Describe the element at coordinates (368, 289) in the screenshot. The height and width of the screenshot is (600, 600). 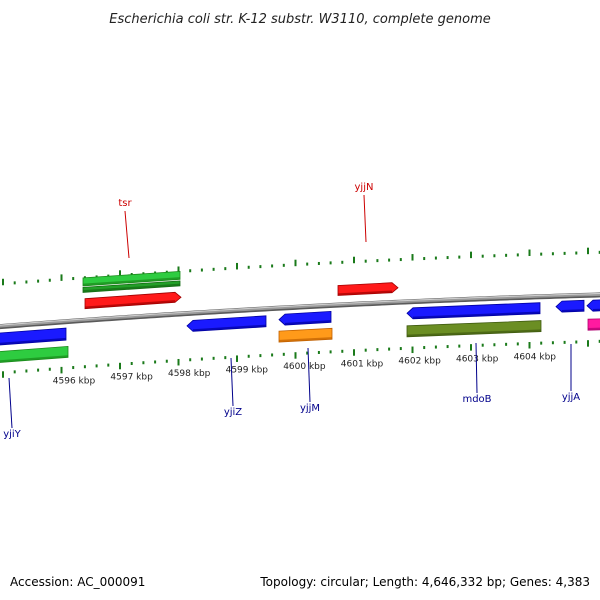
I see `feature-yjjN-cds` at that location.